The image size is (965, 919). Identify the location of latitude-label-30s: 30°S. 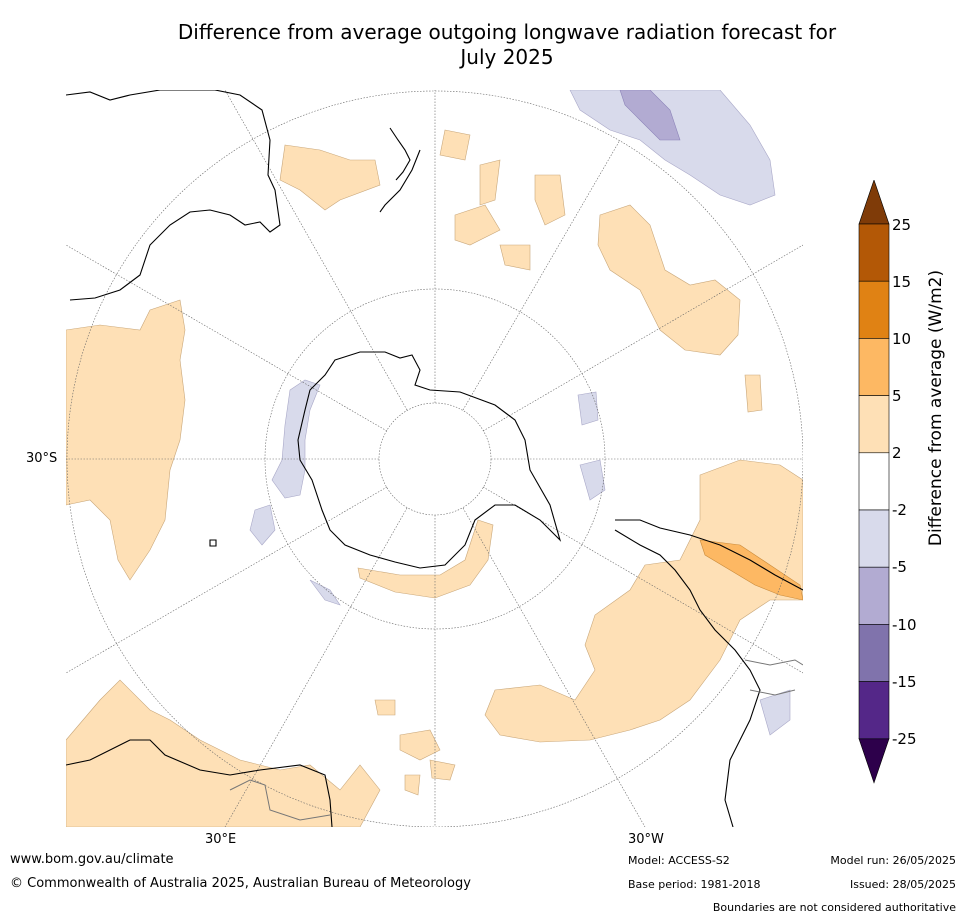
(42, 458).